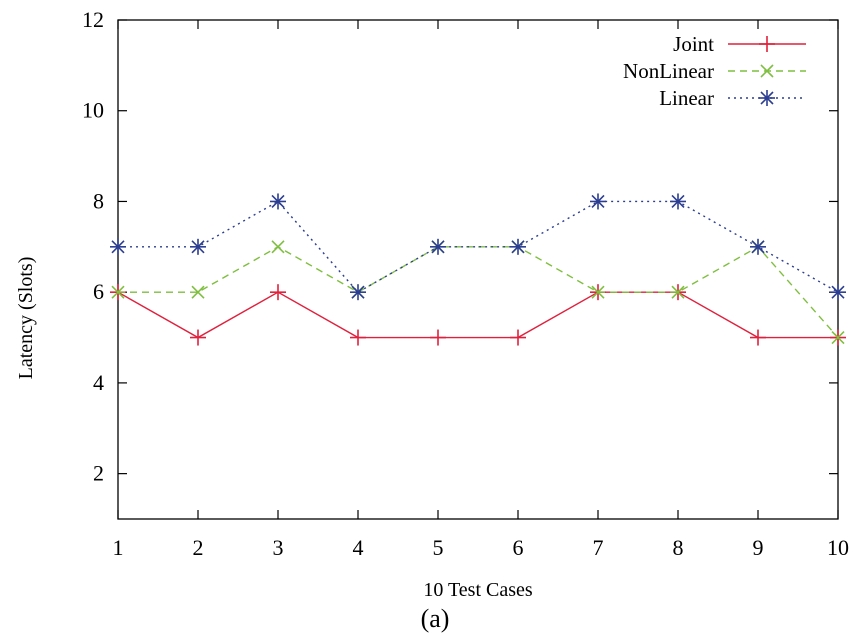 This screenshot has width=855, height=636. I want to click on legend-label: NonLinear, so click(668, 71).